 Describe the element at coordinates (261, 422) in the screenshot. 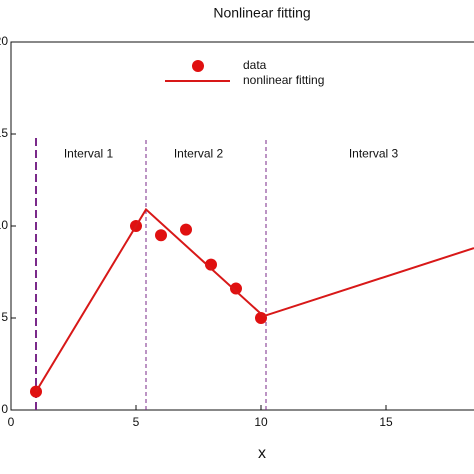

I see `x-tick-label: 10` at that location.